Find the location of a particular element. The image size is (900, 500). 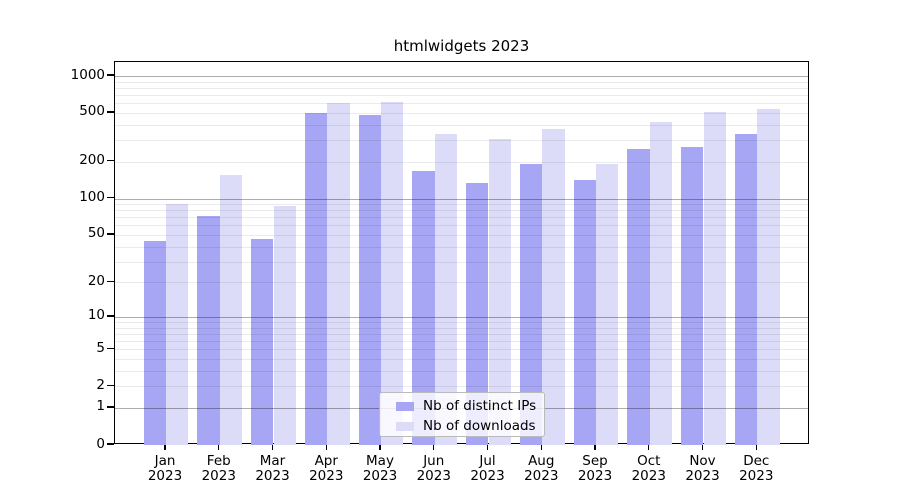

bar-distinct-ips-apr is located at coordinates (316, 278).